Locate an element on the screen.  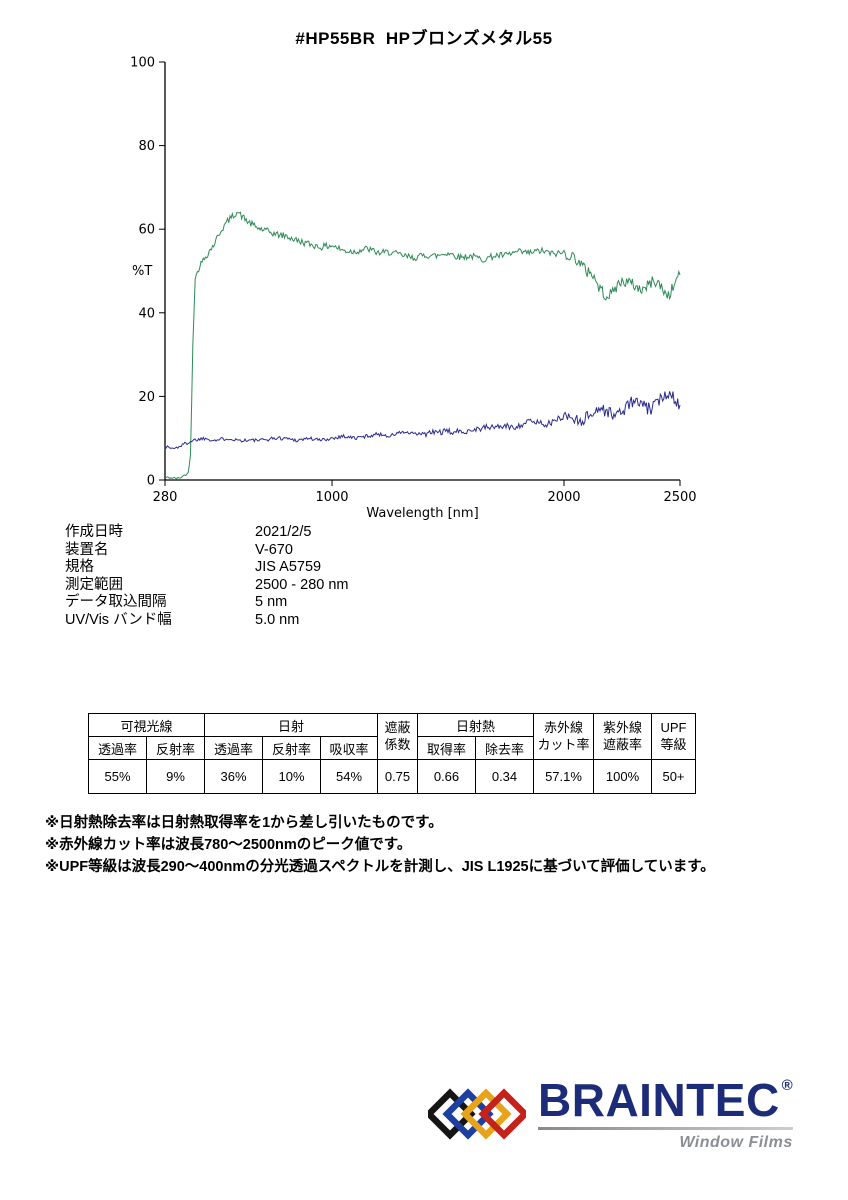
value-cell: 0.75 is located at coordinates (397, 776).